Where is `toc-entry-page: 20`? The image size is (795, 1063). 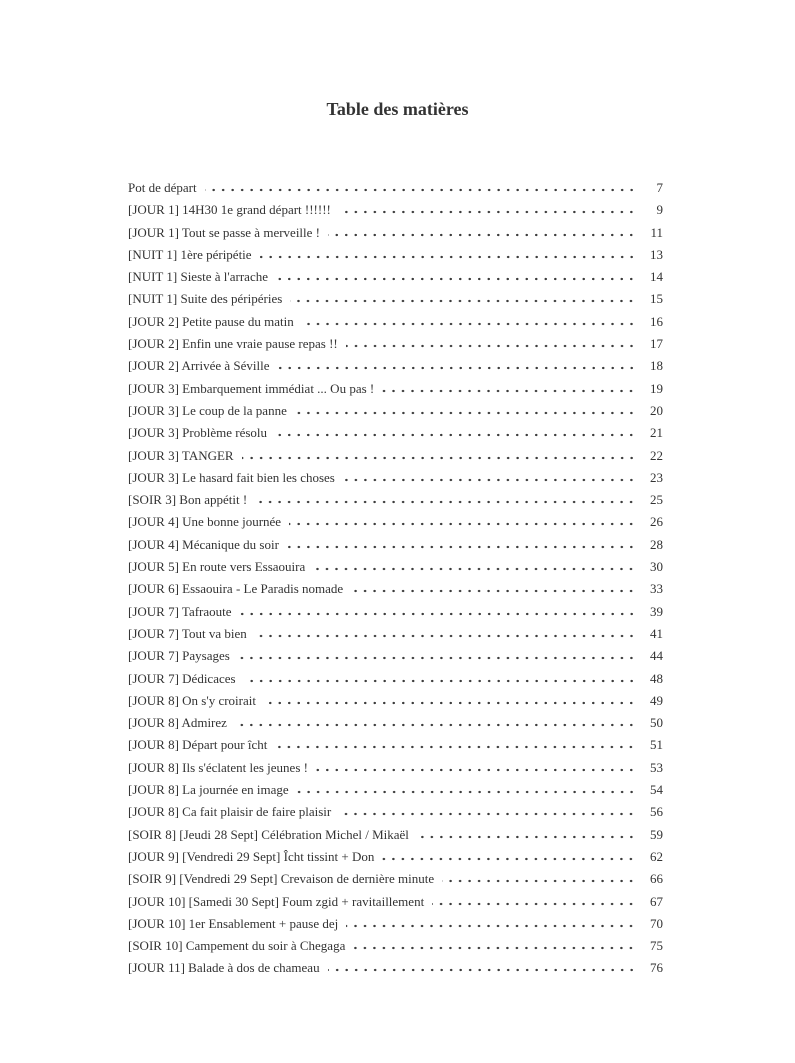
toc-entry-page: 20 is located at coordinates (656, 410).